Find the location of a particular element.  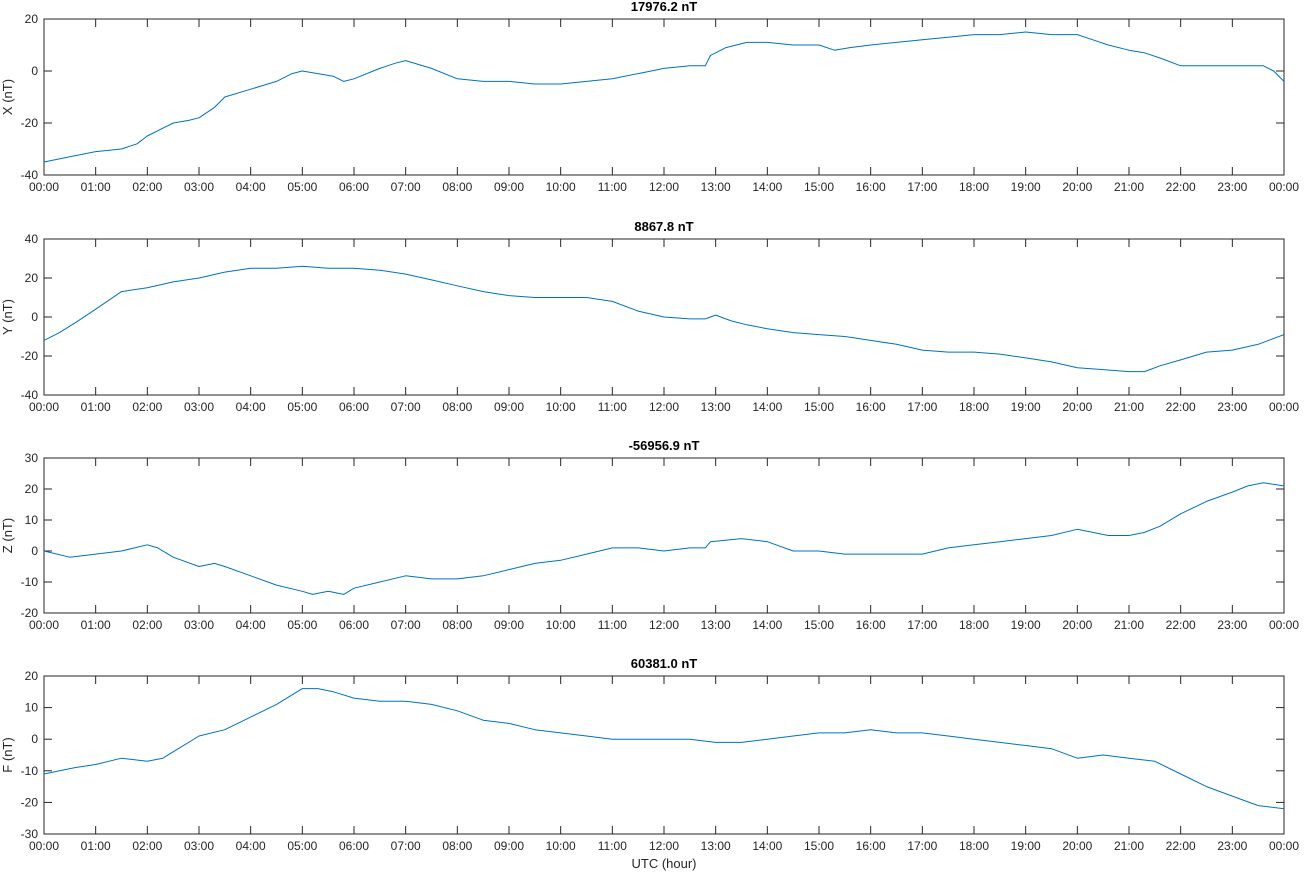

y-tick-label: -30 is located at coordinates (30, 834).